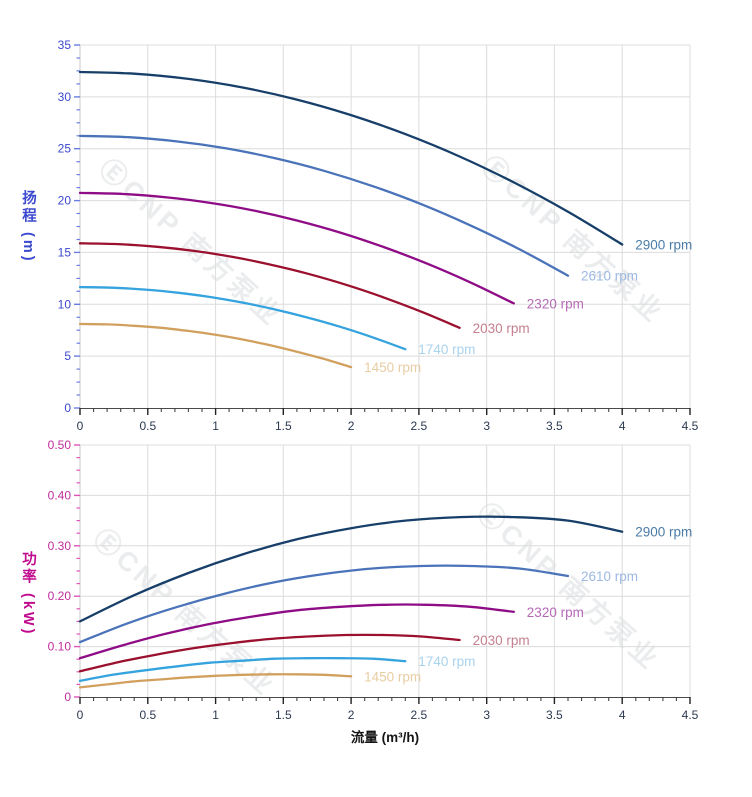  I want to click on y-tick-label: 10, so click(65, 304).